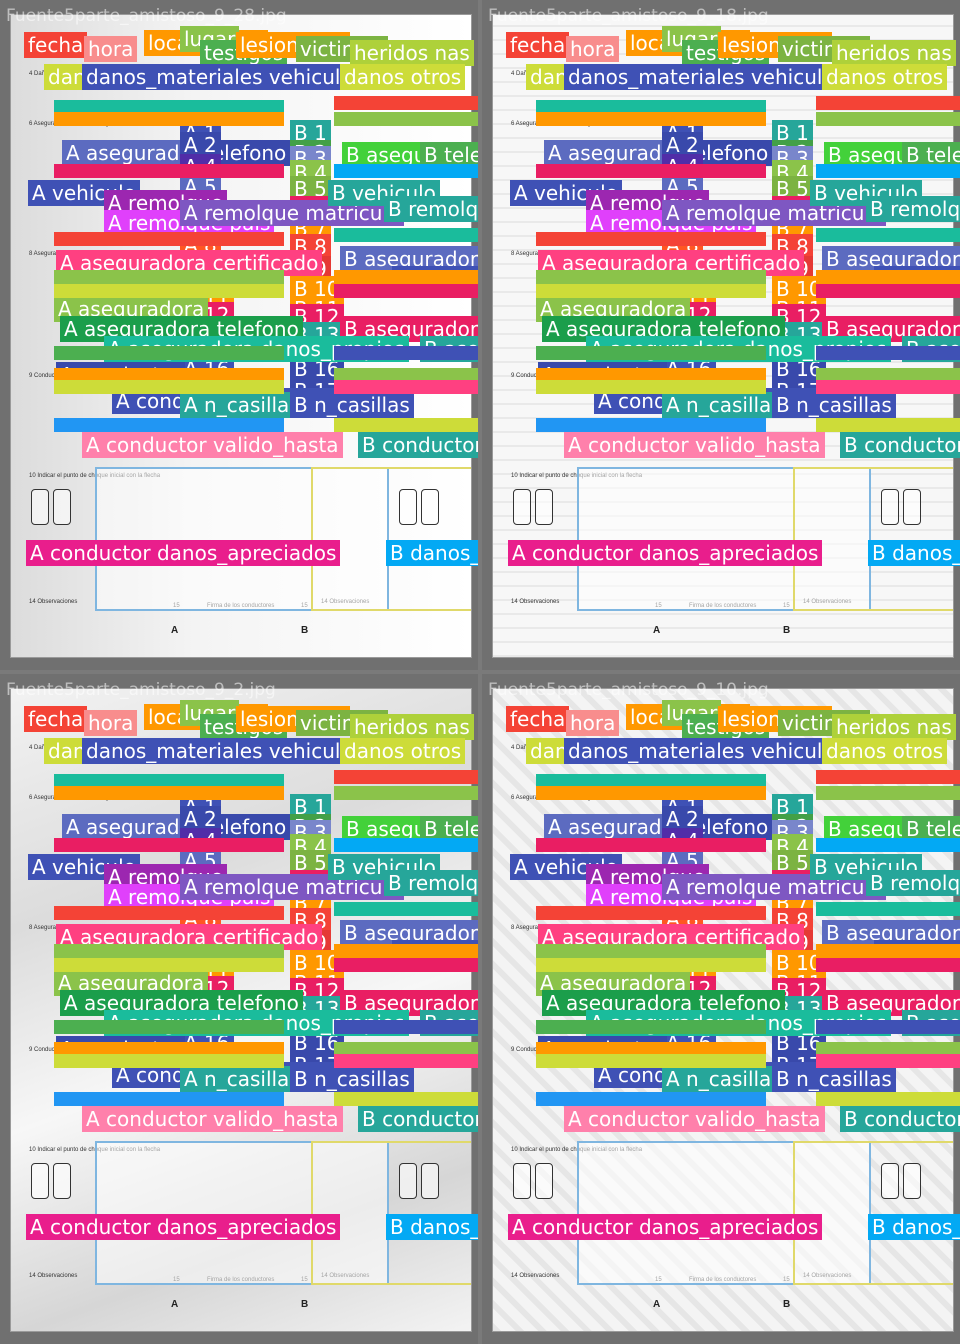  I want to click on file-name: Fuente5parte_amistoso_9_10.jpg, so click(628, 690).